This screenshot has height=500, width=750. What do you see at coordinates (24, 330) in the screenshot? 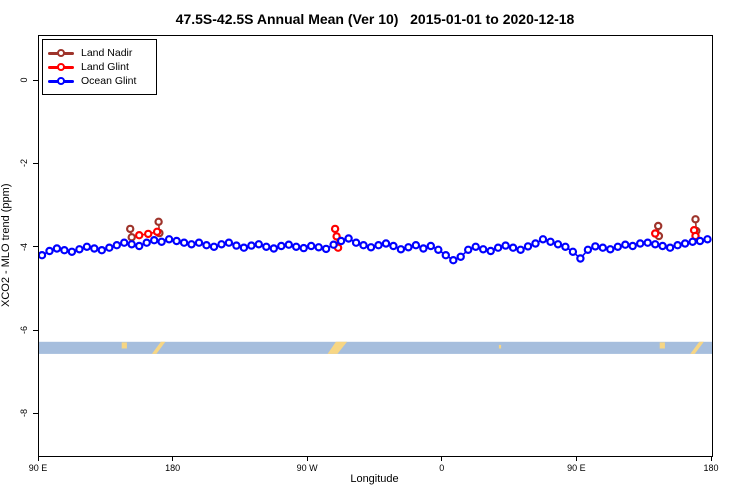
I see `y-axis-tick-label: -6` at bounding box center [24, 330].